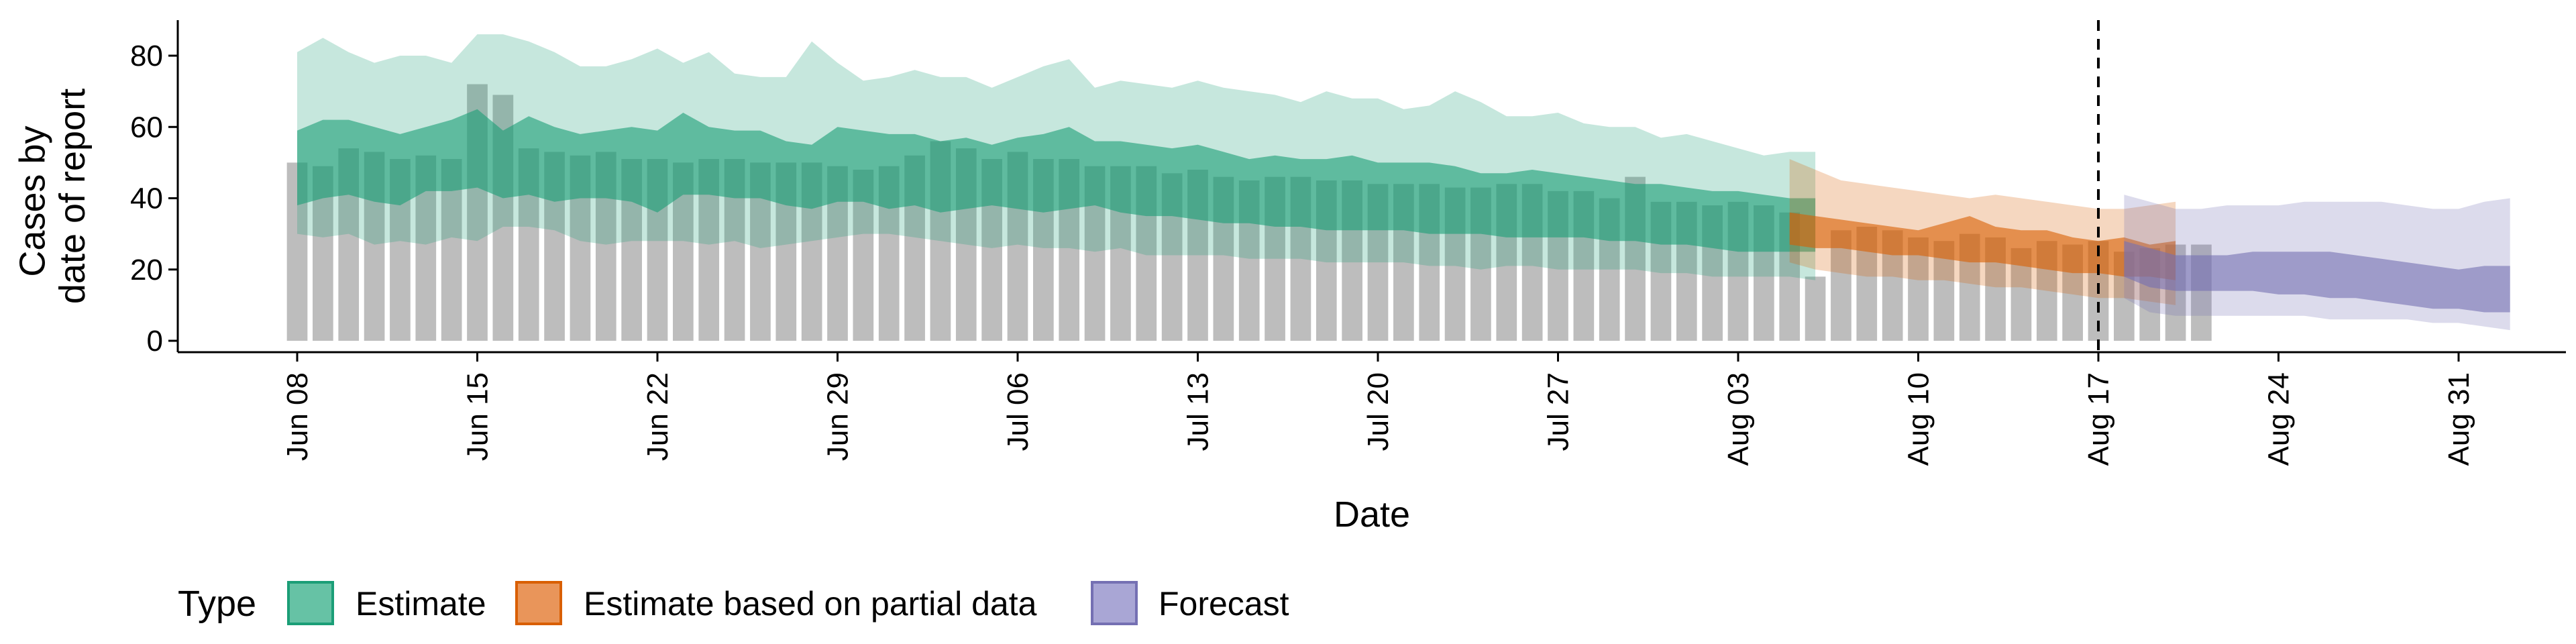 The height and width of the screenshot is (644, 2576). What do you see at coordinates (421, 604) in the screenshot?
I see `legend-label-estimate: Estimate` at bounding box center [421, 604].